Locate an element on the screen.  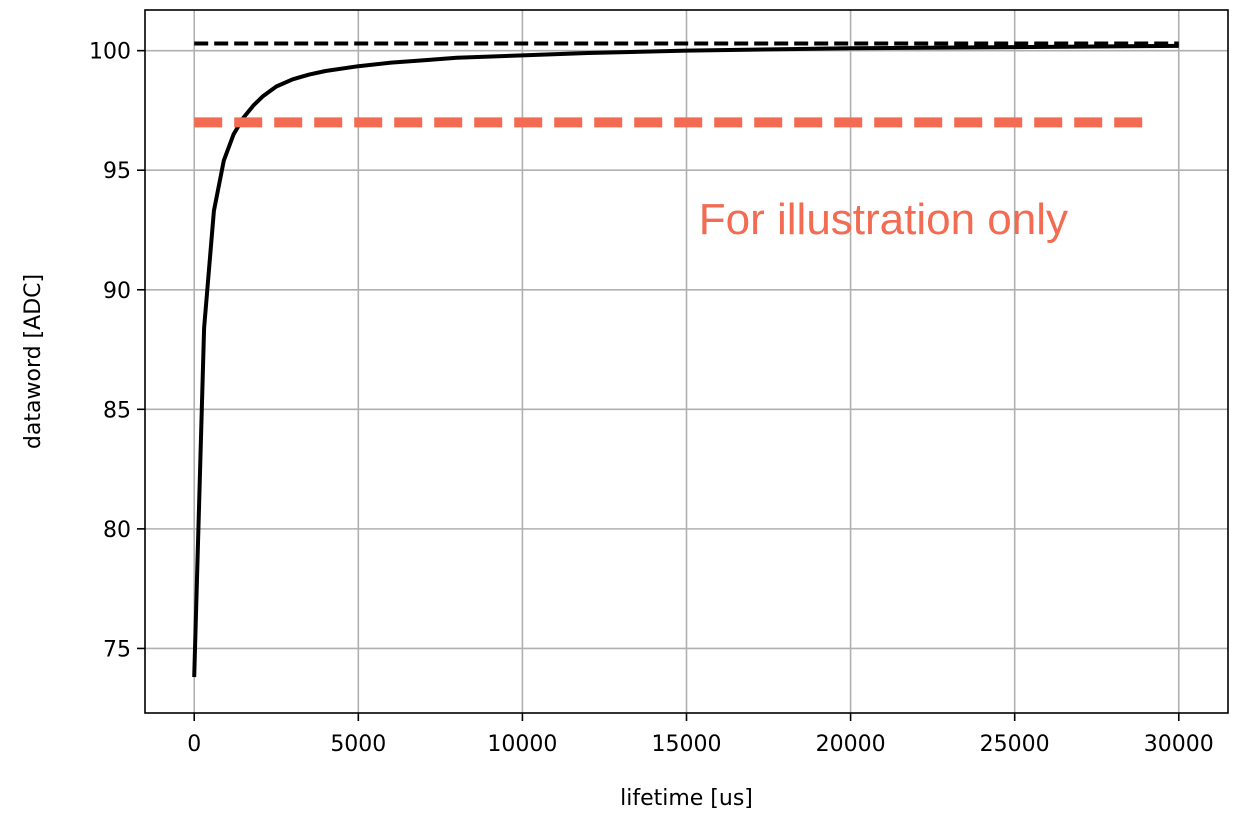
x-tick-label: 10000 is located at coordinates (522, 744).